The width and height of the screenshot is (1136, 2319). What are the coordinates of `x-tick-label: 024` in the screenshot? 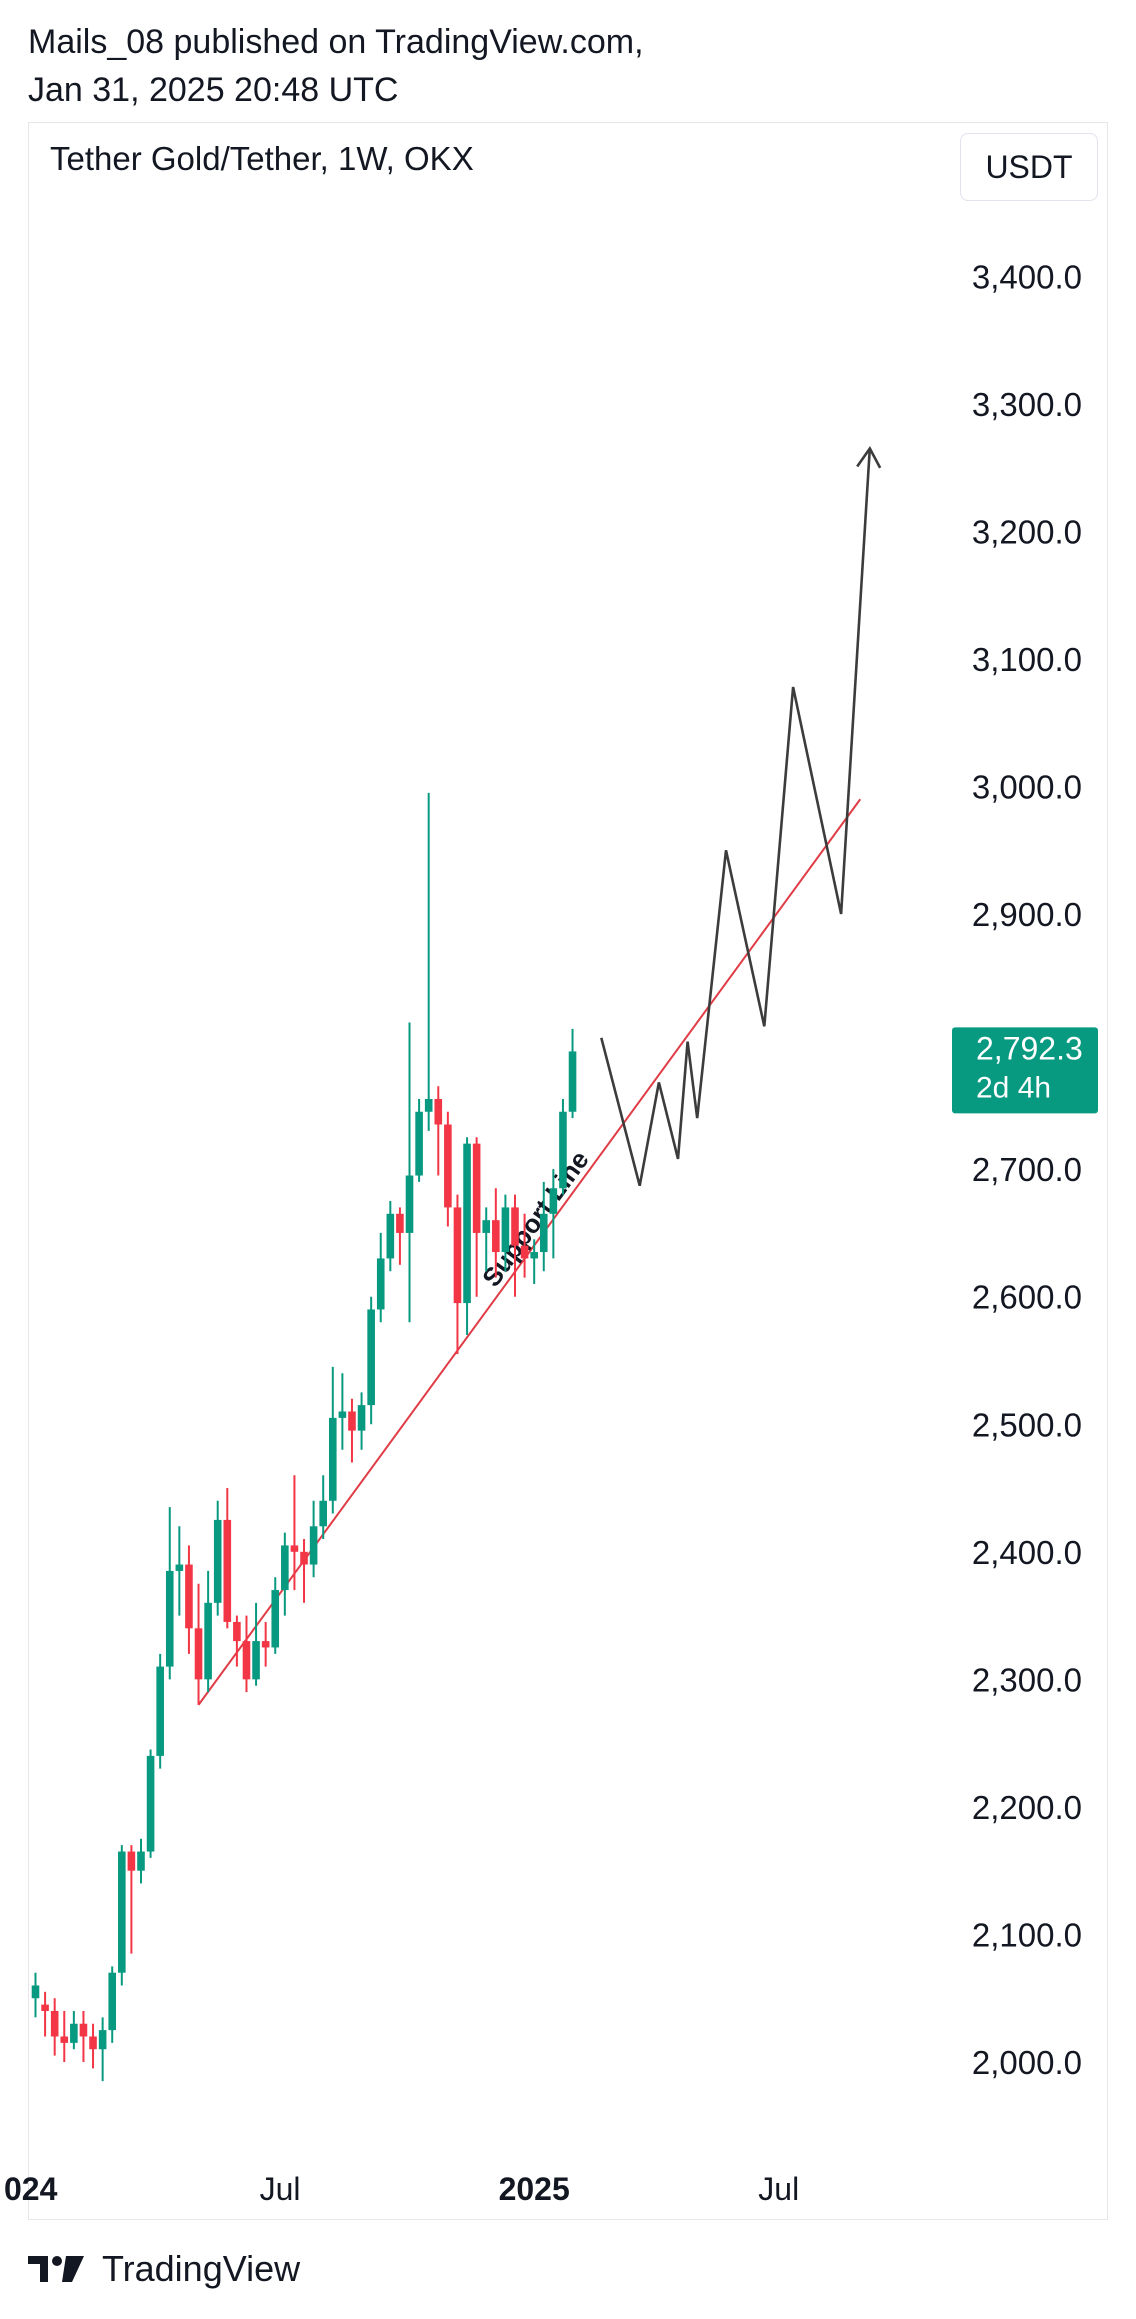 It's located at (31, 2189).